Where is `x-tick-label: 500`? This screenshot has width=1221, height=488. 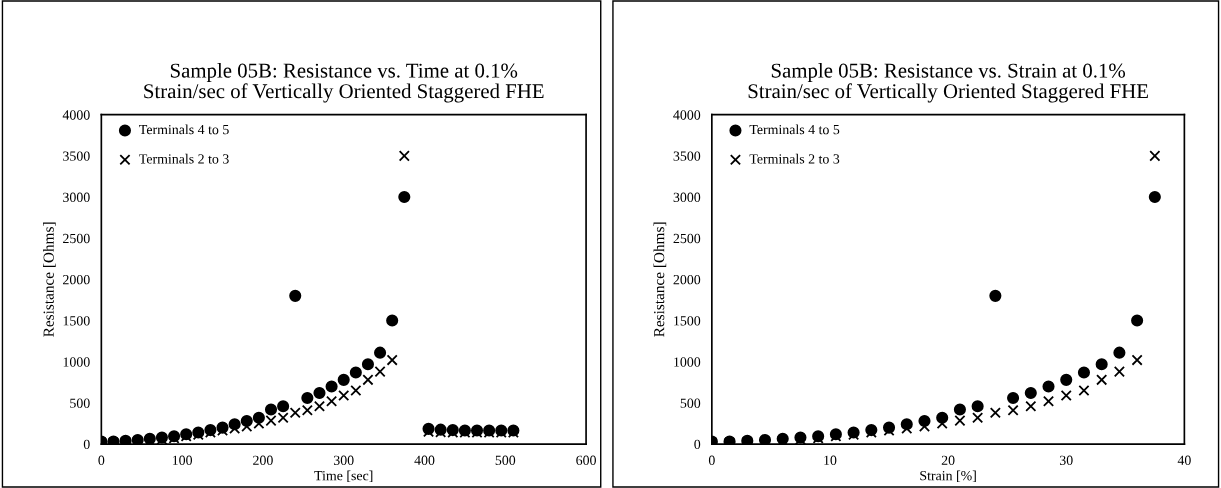 x-tick-label: 500 is located at coordinates (505, 460).